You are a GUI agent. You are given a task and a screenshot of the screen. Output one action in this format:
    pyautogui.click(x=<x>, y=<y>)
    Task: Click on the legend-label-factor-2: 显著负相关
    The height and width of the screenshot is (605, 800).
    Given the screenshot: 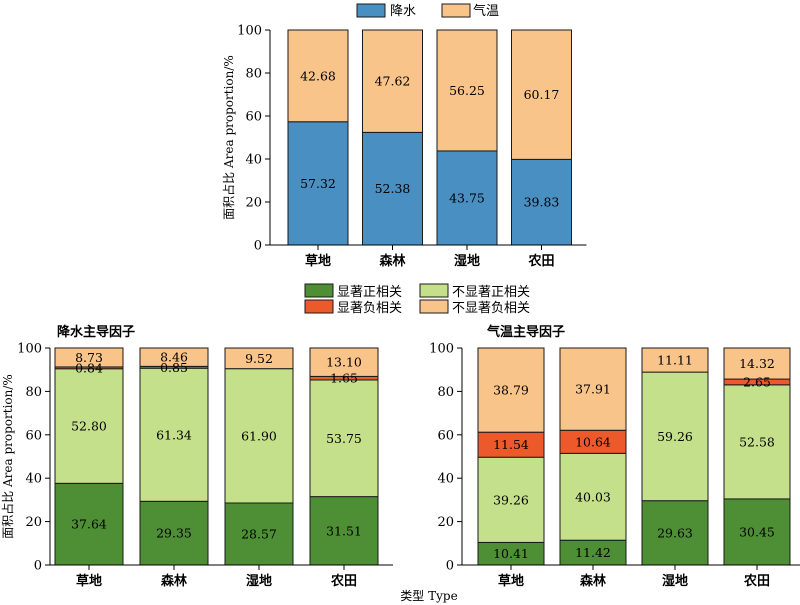 What is the action you would take?
    pyautogui.click(x=369, y=308)
    